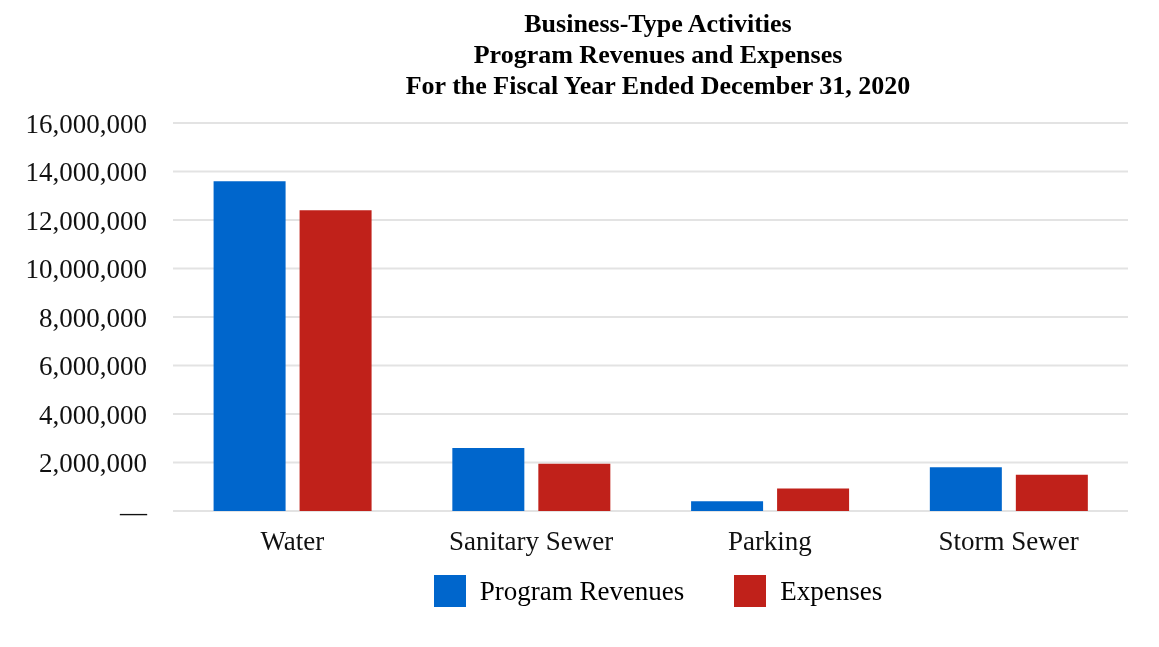 The height and width of the screenshot is (647, 1159). Describe the element at coordinates (93, 317) in the screenshot. I see `y-tick-label: 8,000,000` at that location.